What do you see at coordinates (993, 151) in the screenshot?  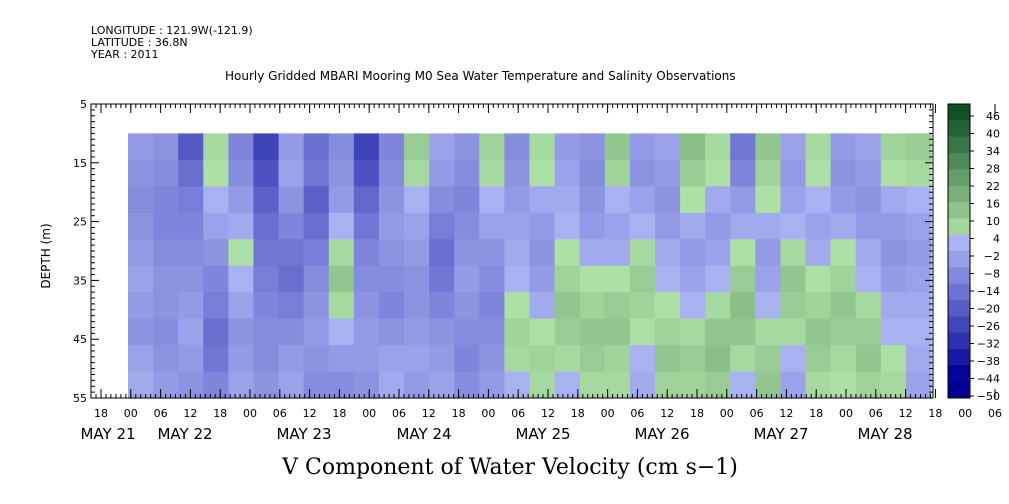 I see `colorbar-label: 34` at bounding box center [993, 151].